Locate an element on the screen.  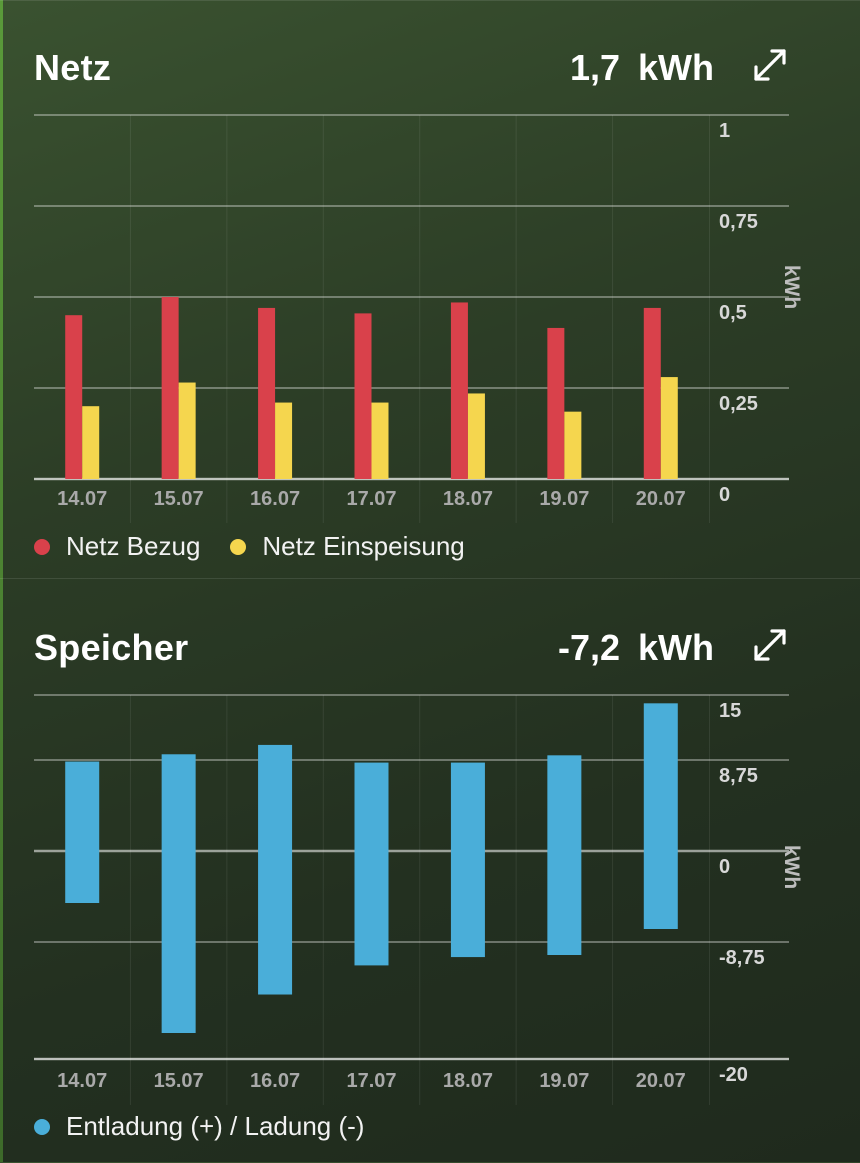
speicher-x-tick-label: 20.07 is located at coordinates (661, 1081).